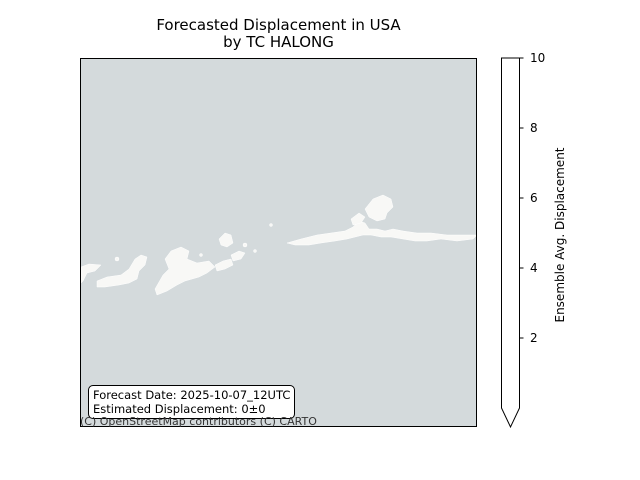 The width and height of the screenshot is (640, 480). What do you see at coordinates (278, 25) in the screenshot?
I see `title-line-1: Forecasted Displacement in USA` at bounding box center [278, 25].